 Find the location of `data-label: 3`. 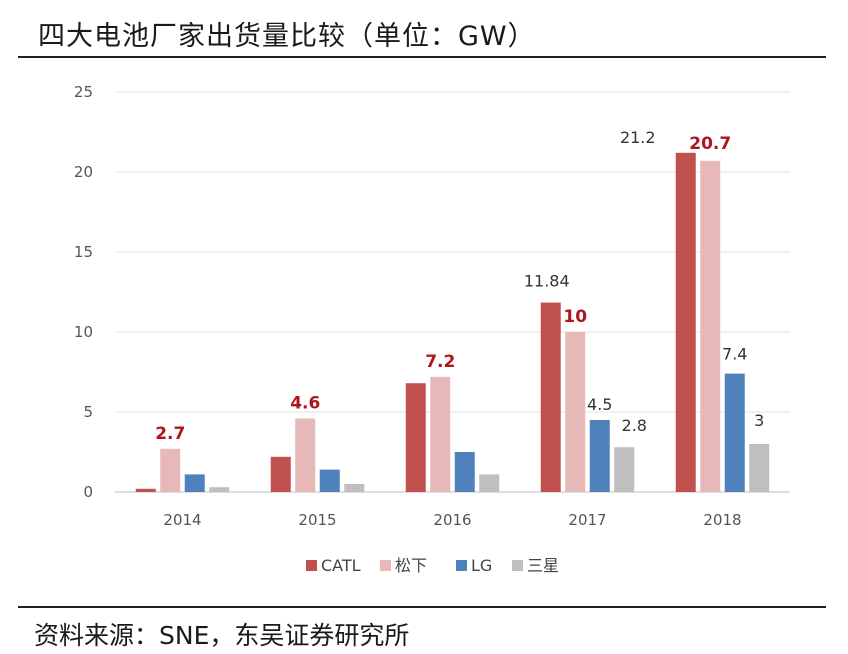

data-label: 3 is located at coordinates (759, 420).